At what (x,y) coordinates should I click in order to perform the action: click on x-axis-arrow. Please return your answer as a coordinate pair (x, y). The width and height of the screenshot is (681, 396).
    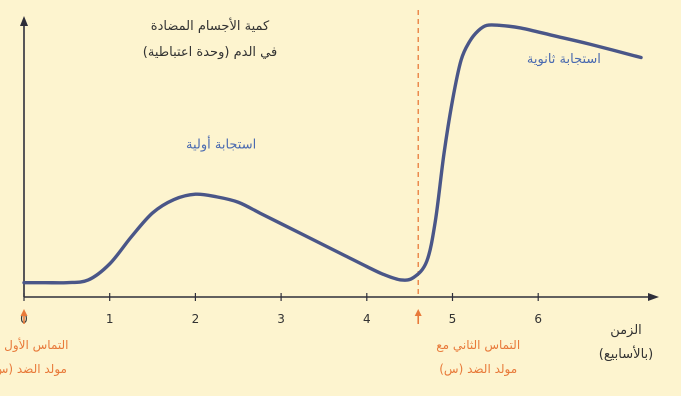
    Looking at the image, I should click on (653, 297).